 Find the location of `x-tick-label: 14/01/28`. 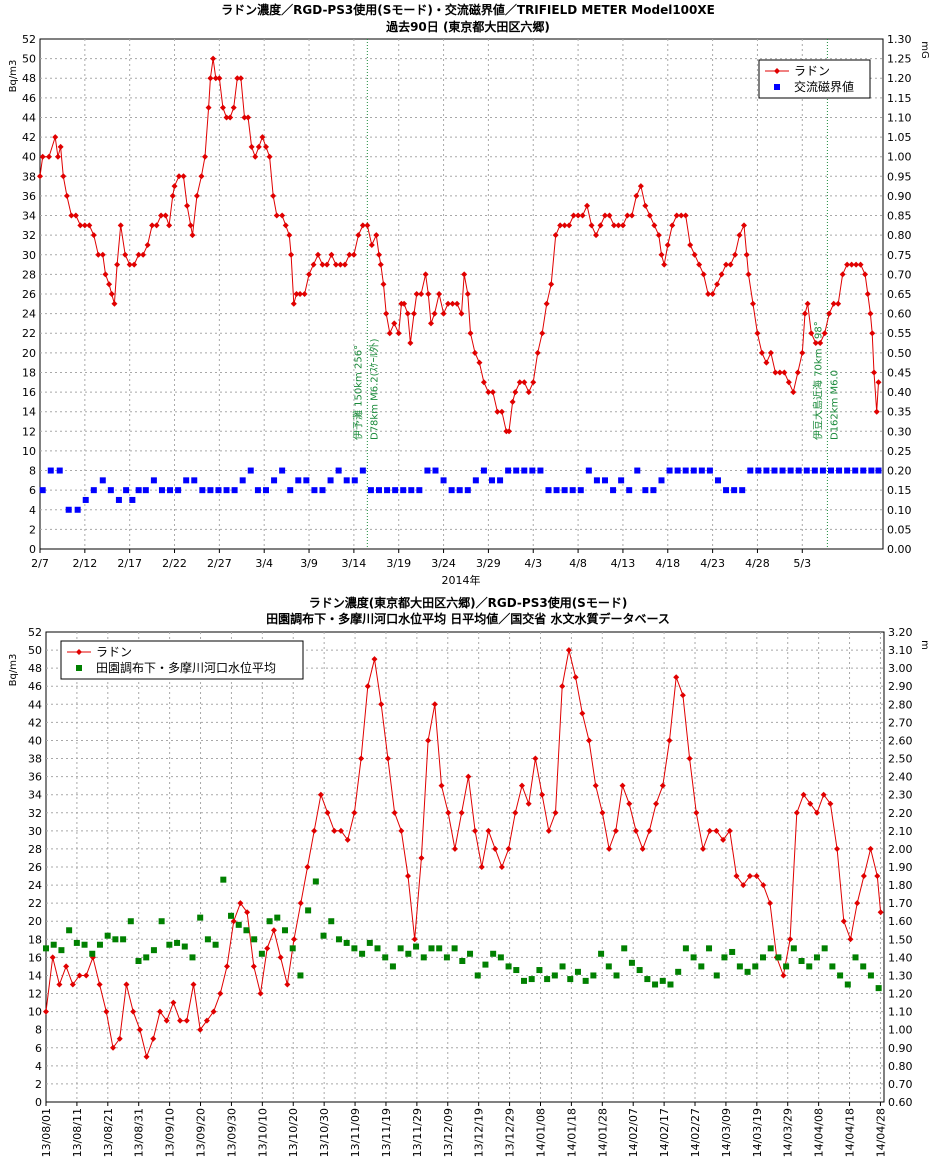

x-tick-label: 14/01/28 is located at coordinates (602, 1132).